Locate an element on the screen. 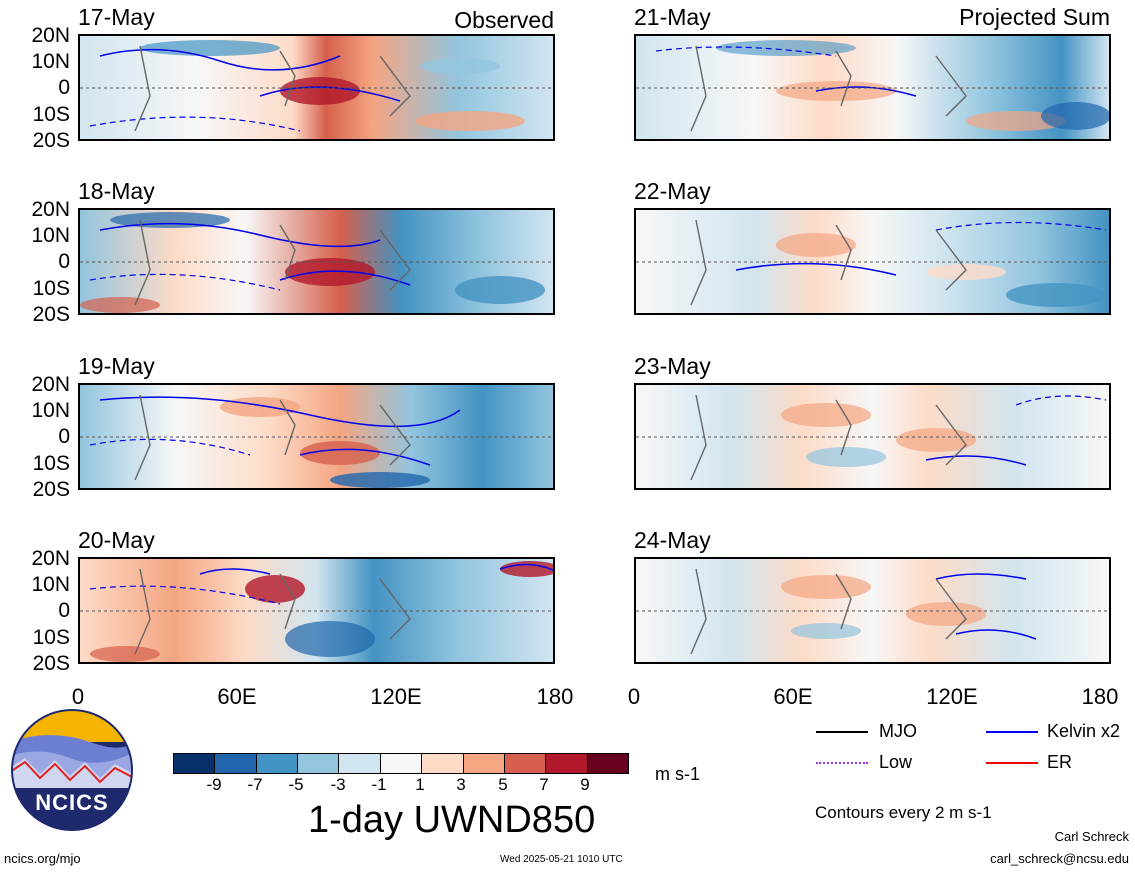  footer-url: ncics.org/mjo is located at coordinates (42, 858).